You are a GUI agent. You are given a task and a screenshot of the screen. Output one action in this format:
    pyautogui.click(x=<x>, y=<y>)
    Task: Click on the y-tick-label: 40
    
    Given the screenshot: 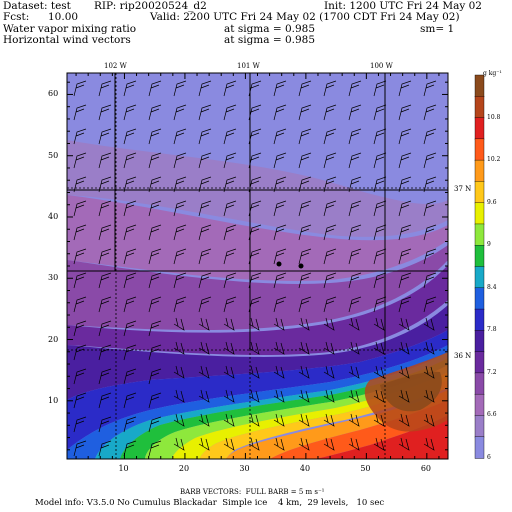 What is the action you would take?
    pyautogui.click(x=53, y=216)
    